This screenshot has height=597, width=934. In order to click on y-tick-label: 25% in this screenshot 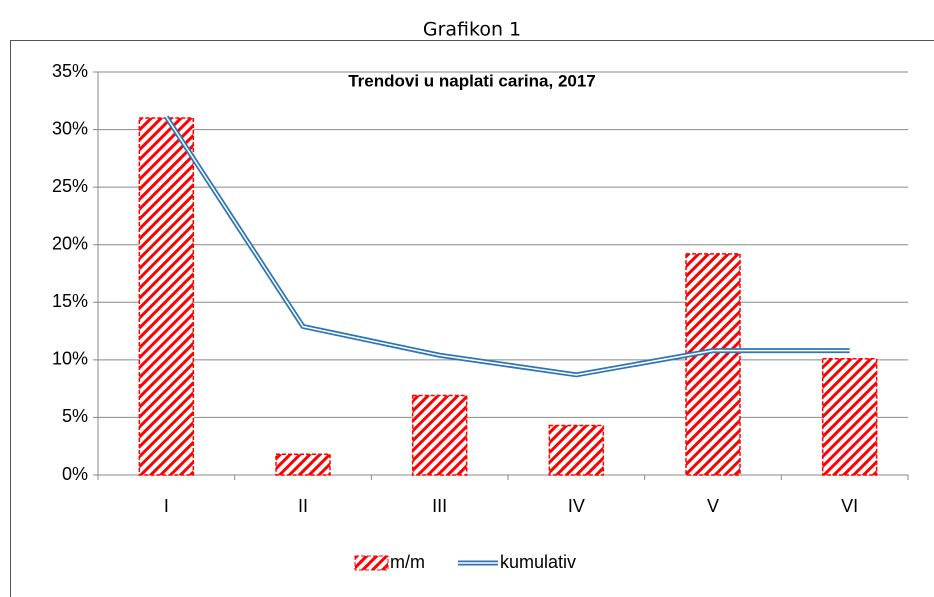, I will do `click(70, 186)`.